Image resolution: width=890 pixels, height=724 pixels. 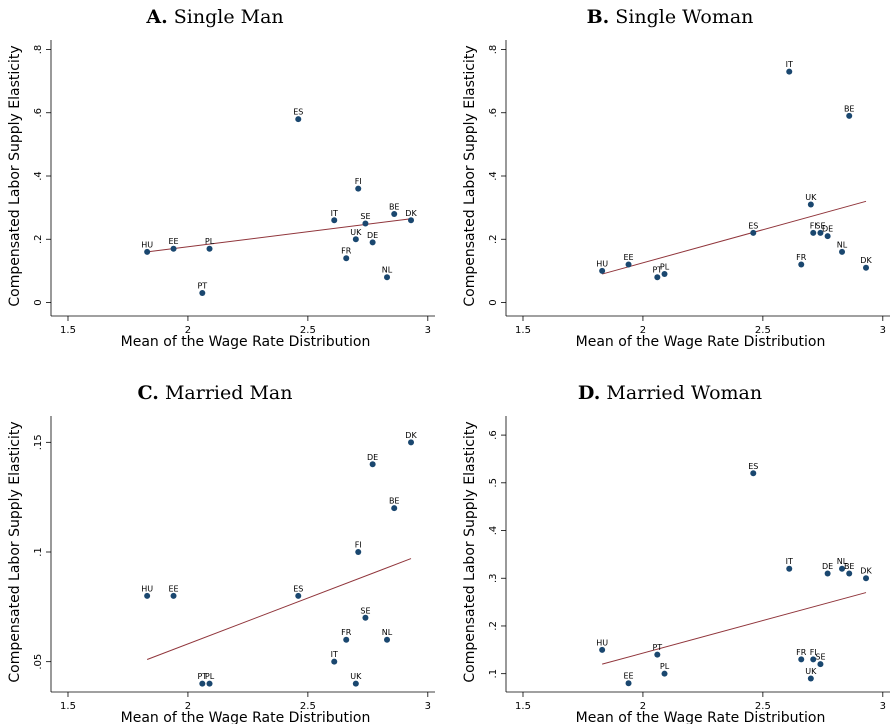 I want to click on x-axis-label: Mean of the Wage Rate Distribution, so click(x=701, y=342).